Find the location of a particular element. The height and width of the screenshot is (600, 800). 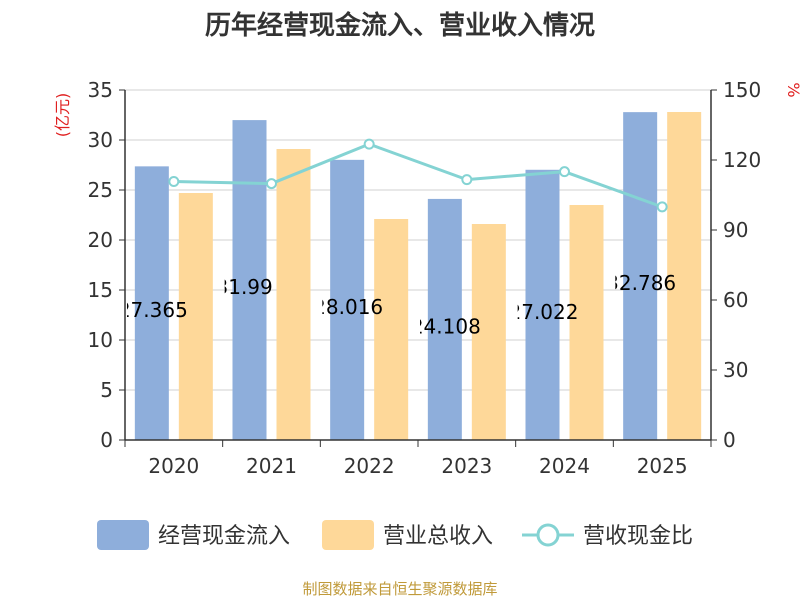

x-tick-label: 2023 is located at coordinates (466, 466).